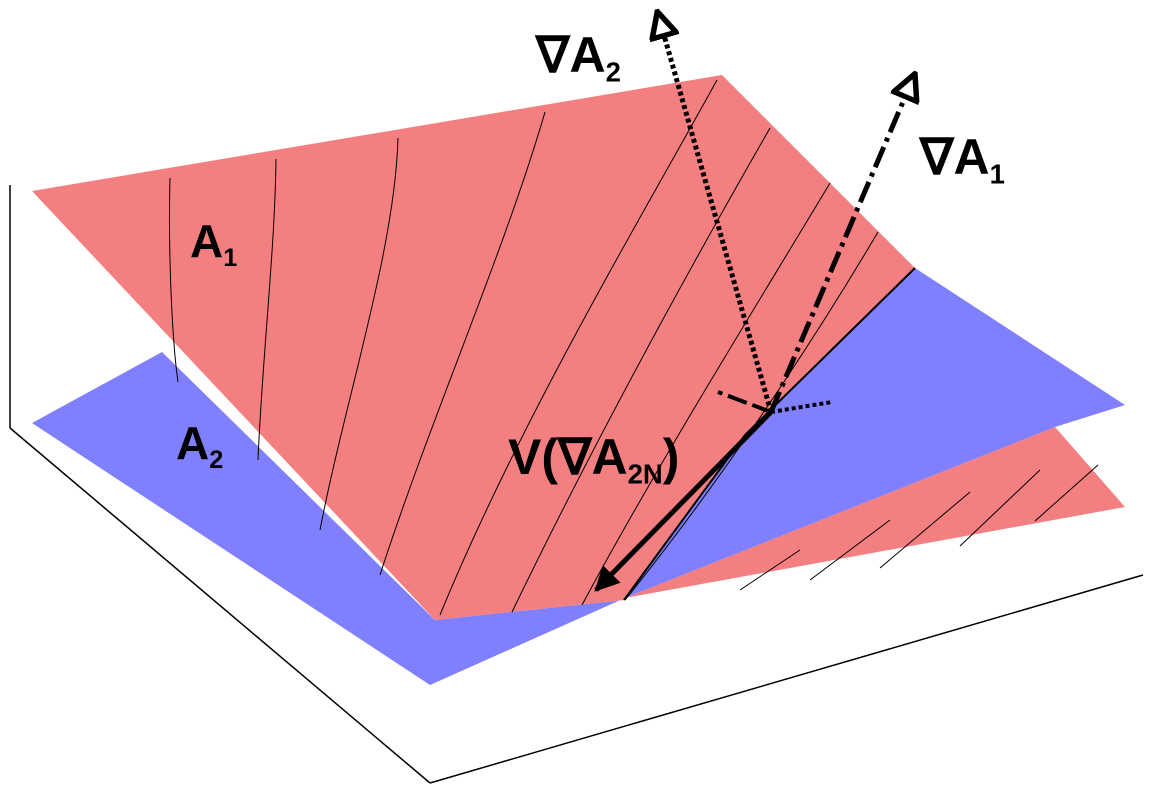 The width and height of the screenshot is (1150, 788). I want to click on label-a2: A2, so click(199, 446).